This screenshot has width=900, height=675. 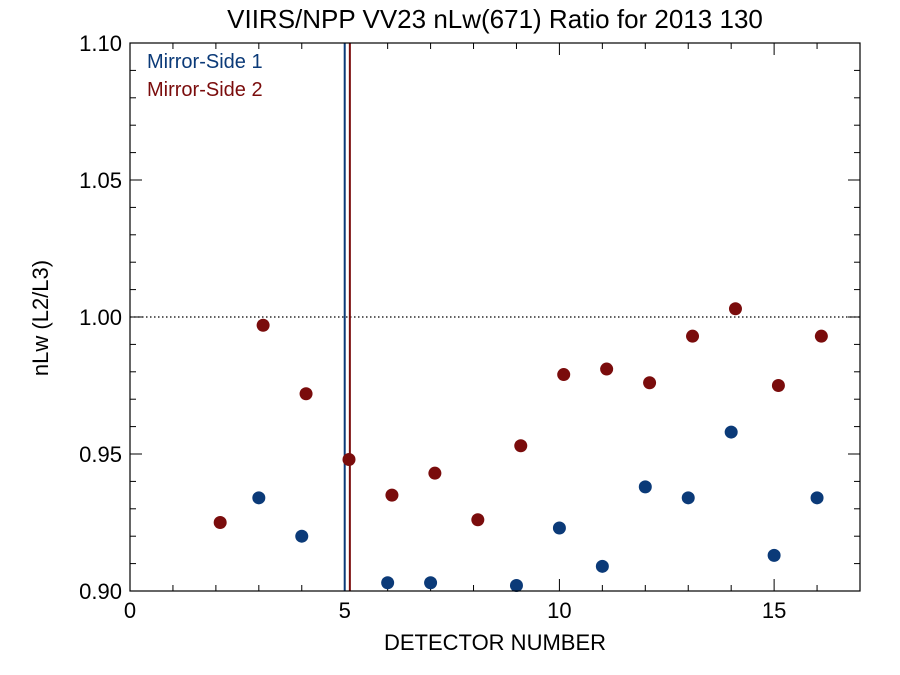 What do you see at coordinates (100, 591) in the screenshot?
I see `y-tick-label: 0.90` at bounding box center [100, 591].